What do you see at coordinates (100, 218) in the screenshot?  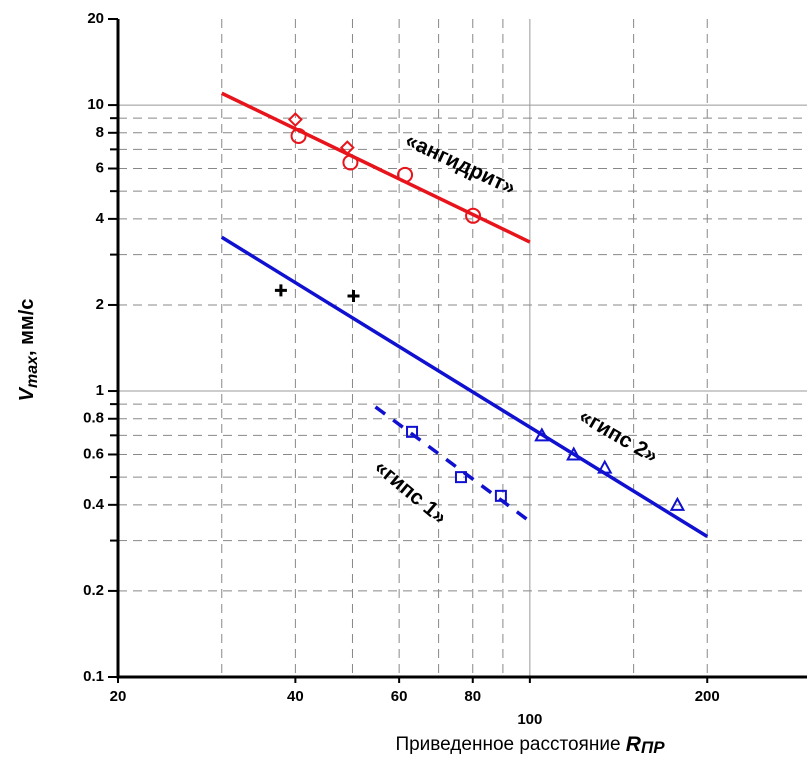 I see `y-tick-label: 4` at bounding box center [100, 218].